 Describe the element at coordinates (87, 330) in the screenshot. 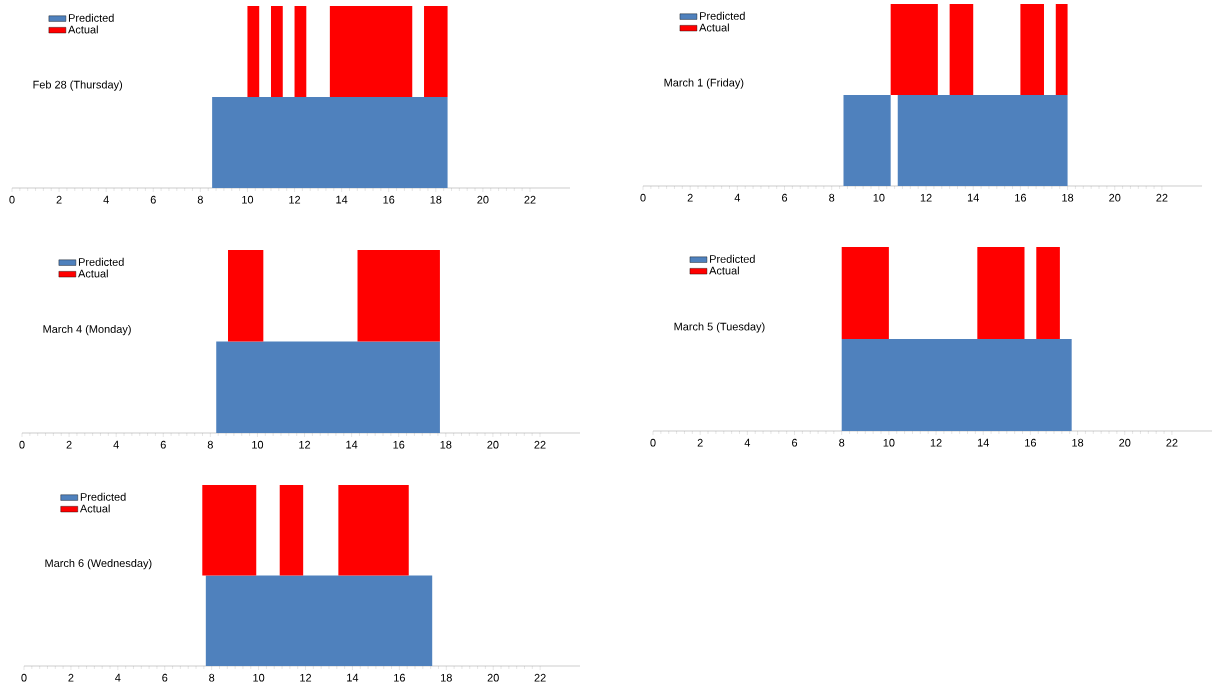

I see `text: March 4 (Monday)` at that location.